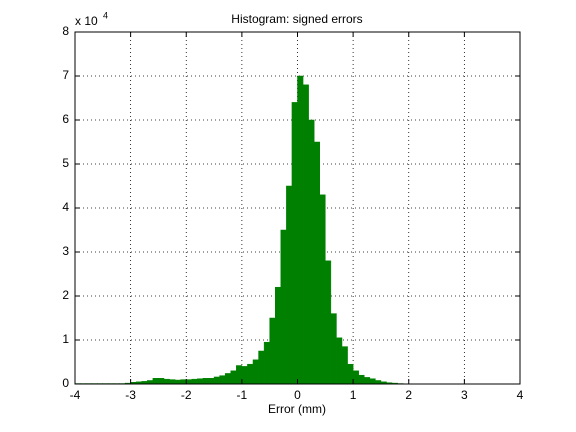 This screenshot has height=432, width=576. What do you see at coordinates (242, 395) in the screenshot?
I see `x-tick-label: -1` at bounding box center [242, 395].